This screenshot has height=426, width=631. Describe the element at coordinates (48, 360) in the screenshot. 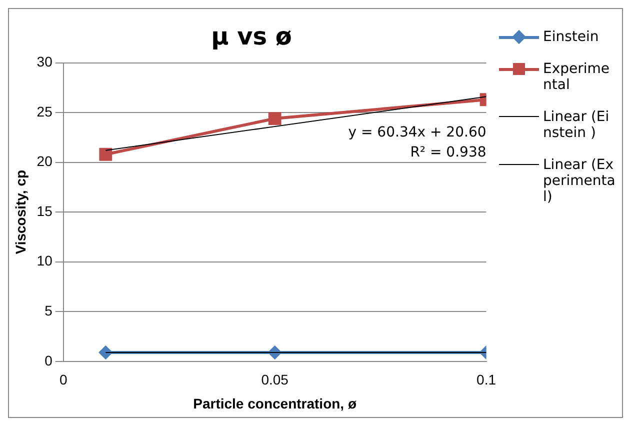

I see `y-tick-label: 0` at that location.